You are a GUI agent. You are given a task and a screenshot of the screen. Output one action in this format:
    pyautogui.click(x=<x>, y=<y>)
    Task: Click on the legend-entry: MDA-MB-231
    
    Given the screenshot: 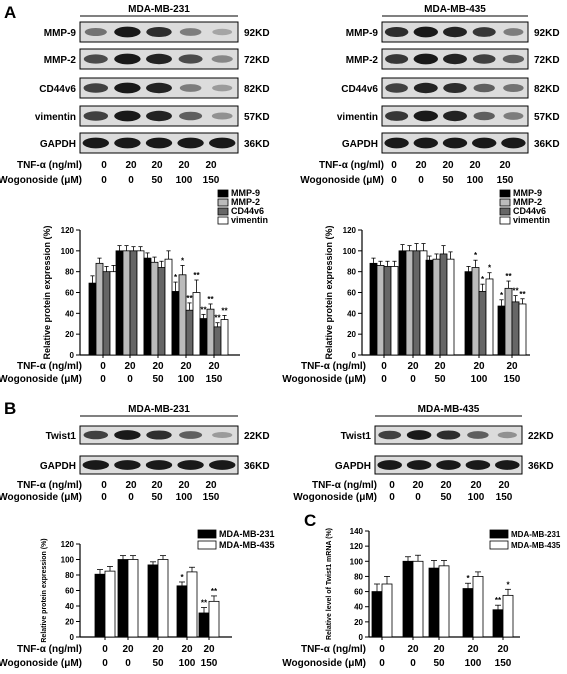 What is the action you would take?
    pyautogui.click(x=247, y=534)
    